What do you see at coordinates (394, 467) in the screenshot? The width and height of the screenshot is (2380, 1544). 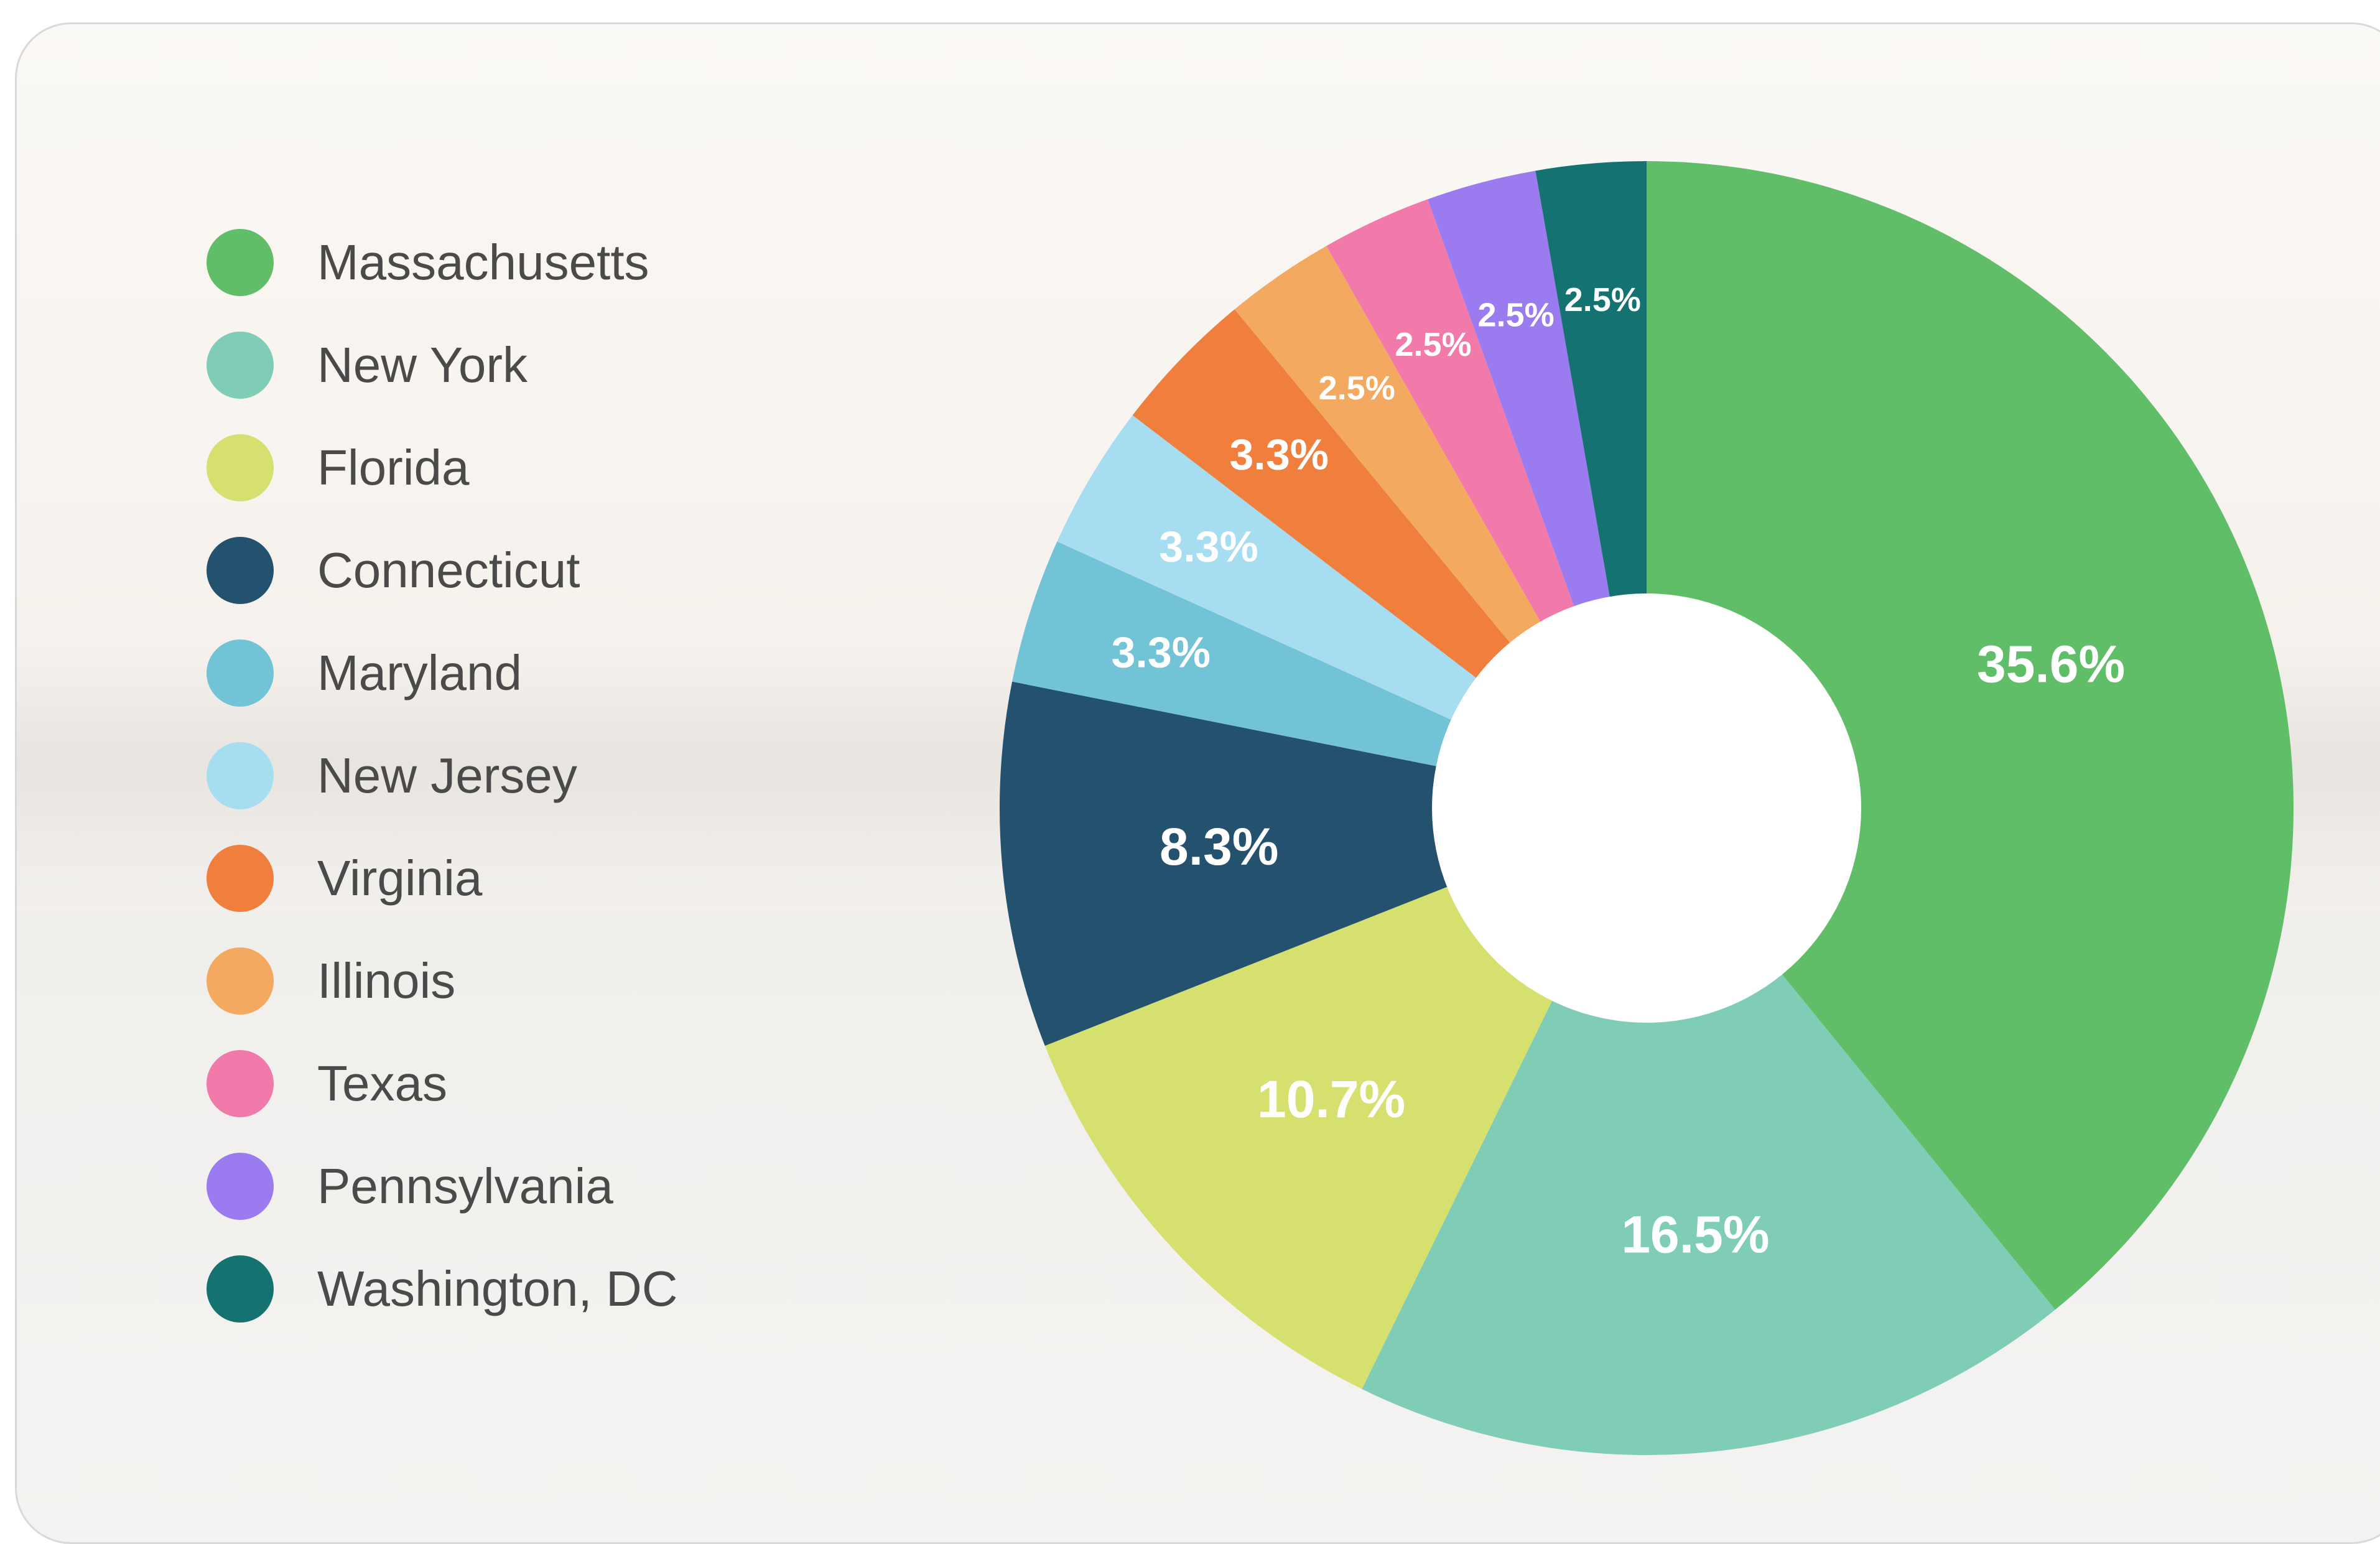 I see `legend-label: Florida` at bounding box center [394, 467].